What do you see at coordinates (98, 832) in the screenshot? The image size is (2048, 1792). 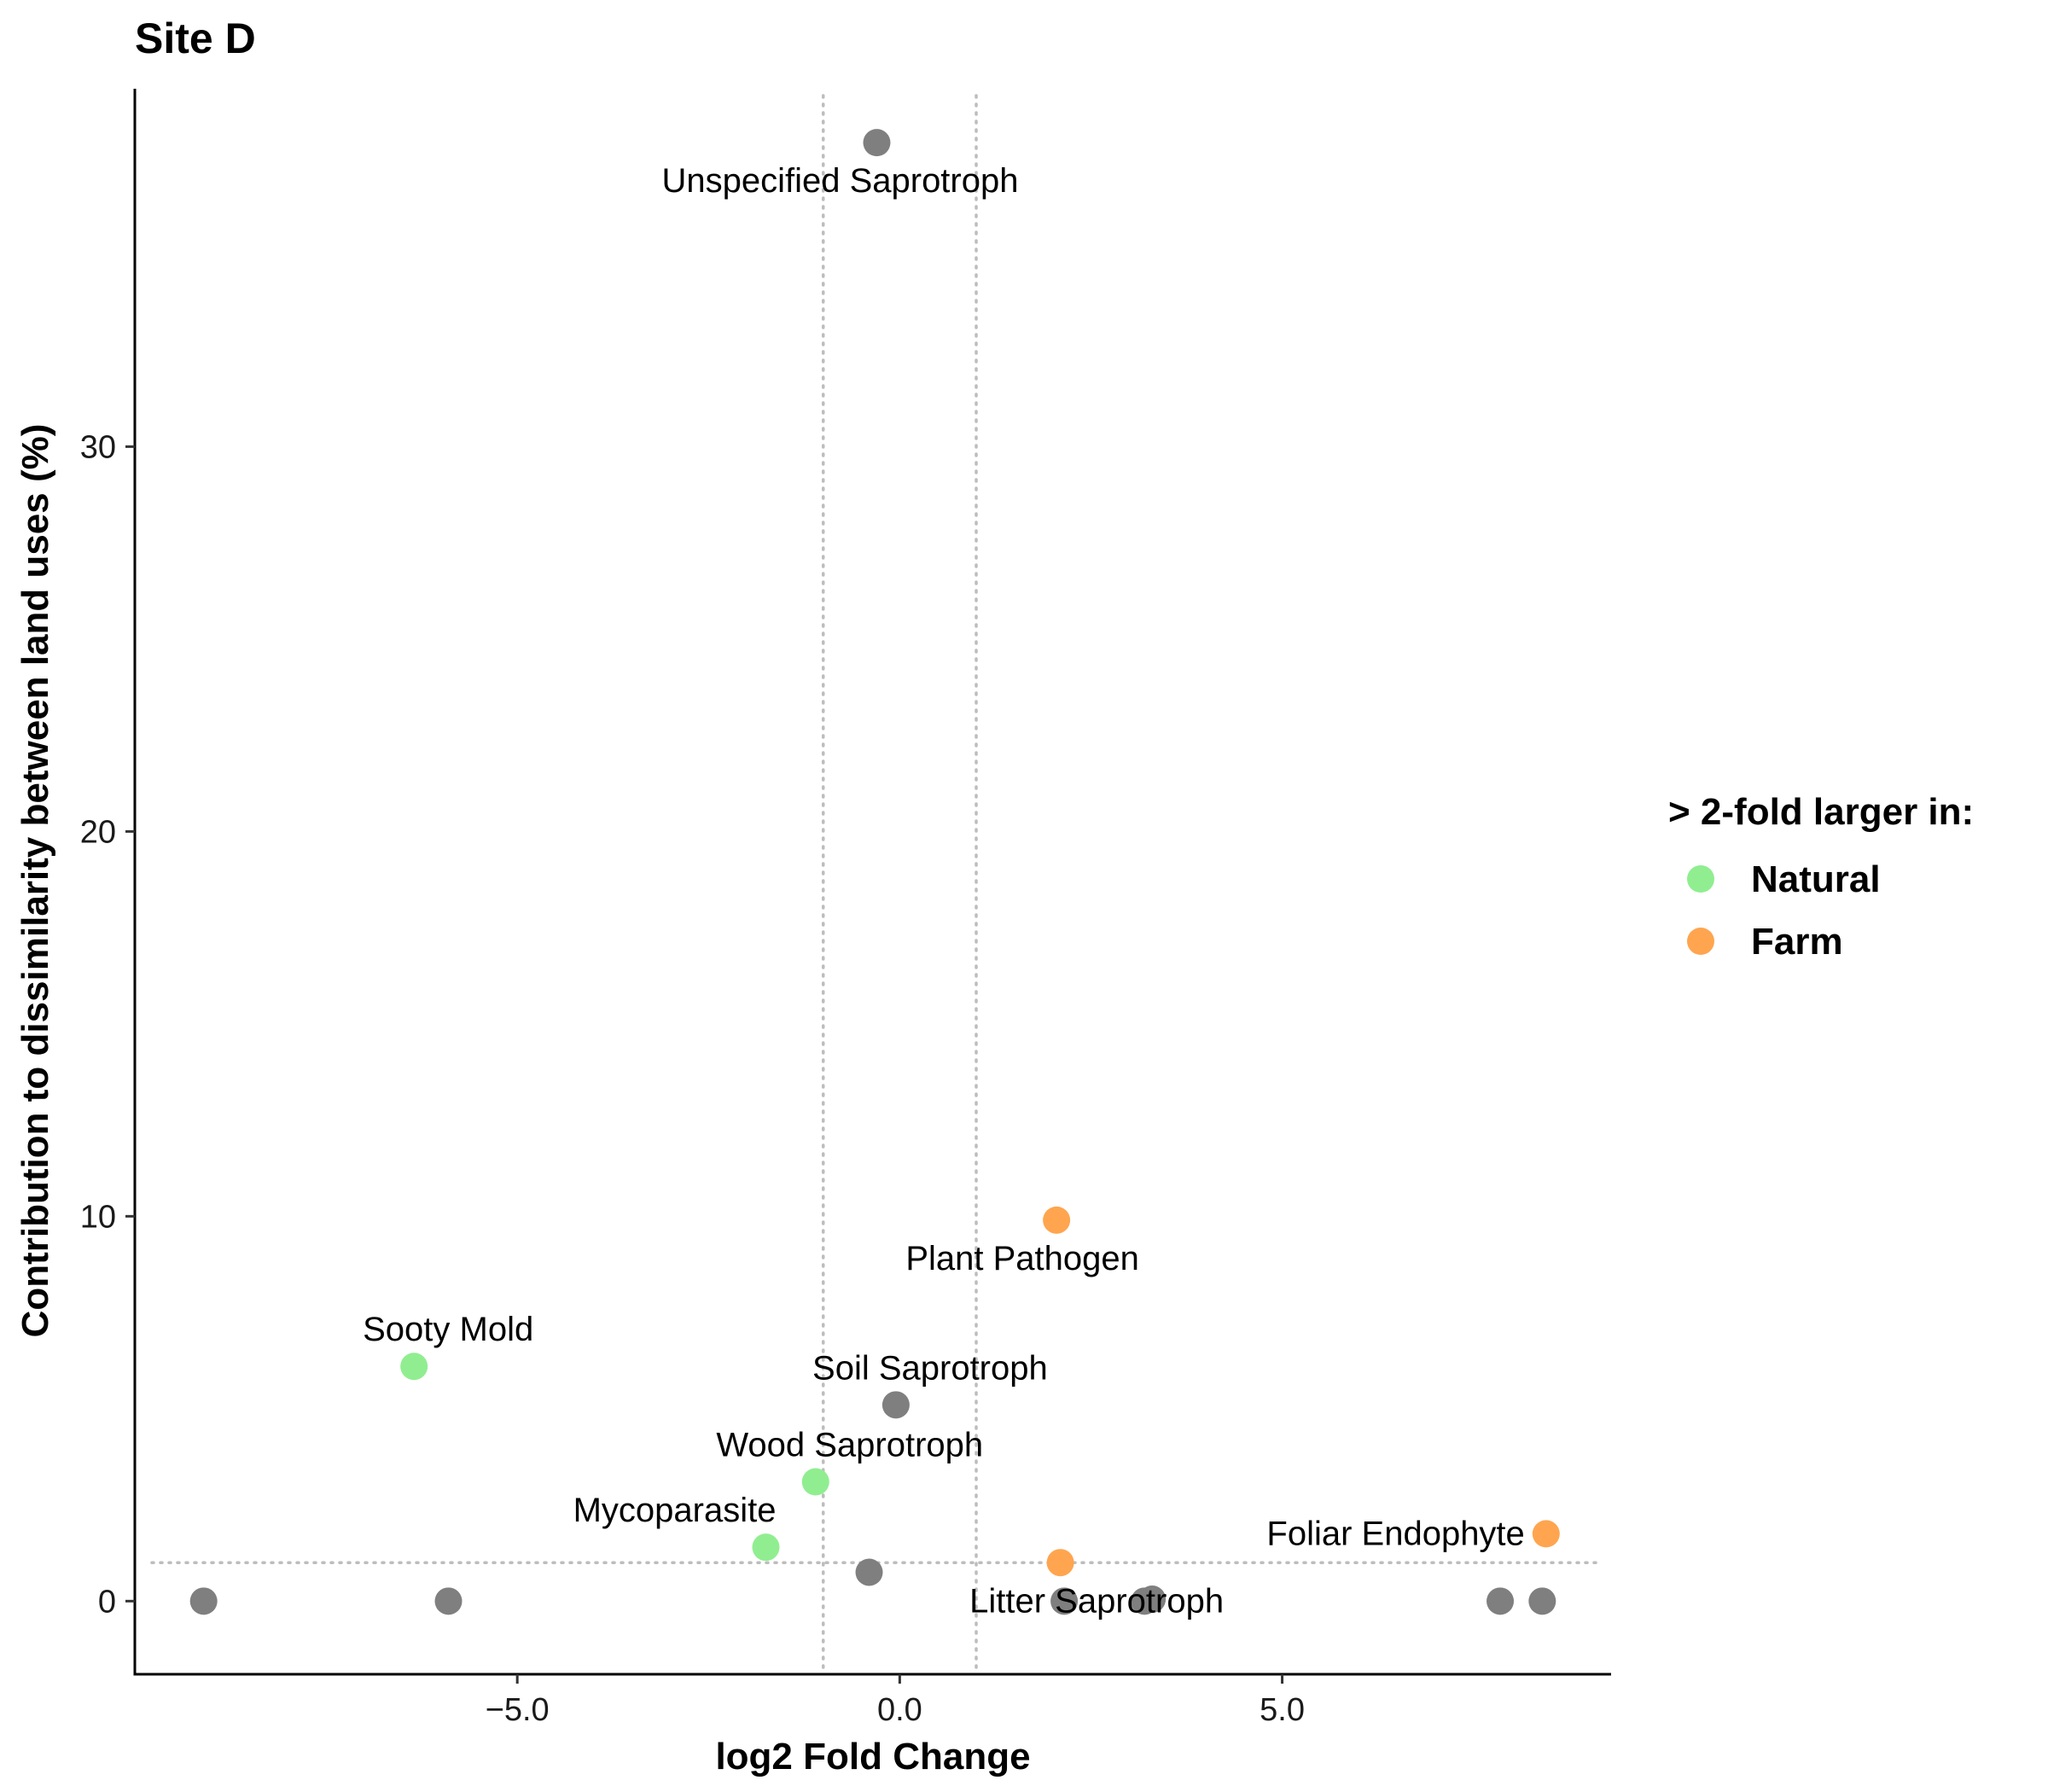 I see `y-tick-label-2: 20` at bounding box center [98, 832].